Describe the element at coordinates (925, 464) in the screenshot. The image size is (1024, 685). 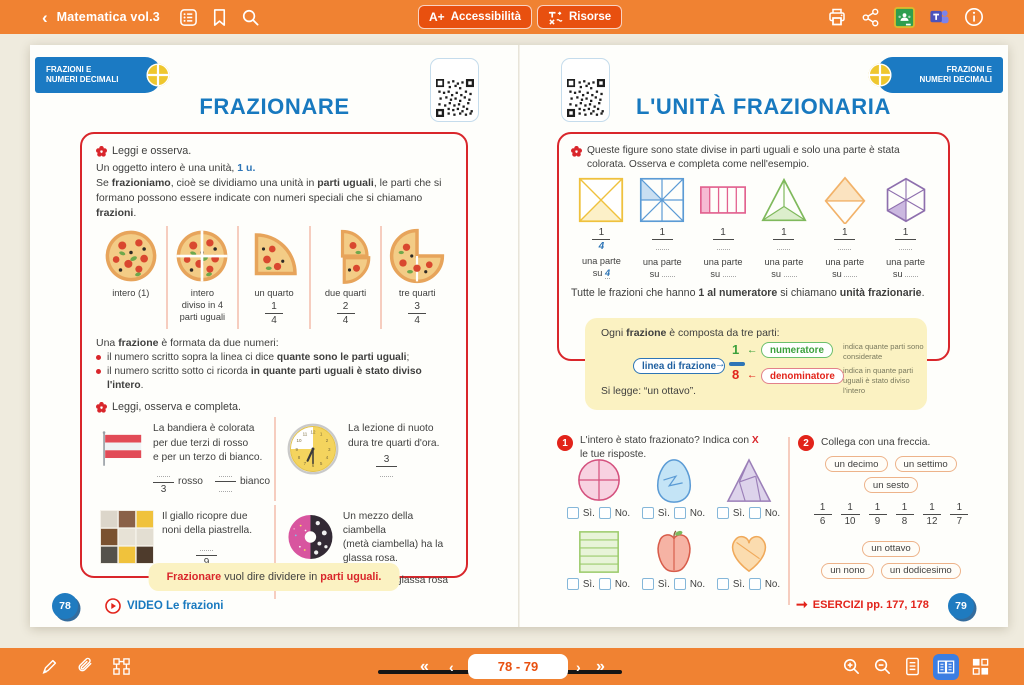
I see `label-un-settimo: un settimo` at that location.